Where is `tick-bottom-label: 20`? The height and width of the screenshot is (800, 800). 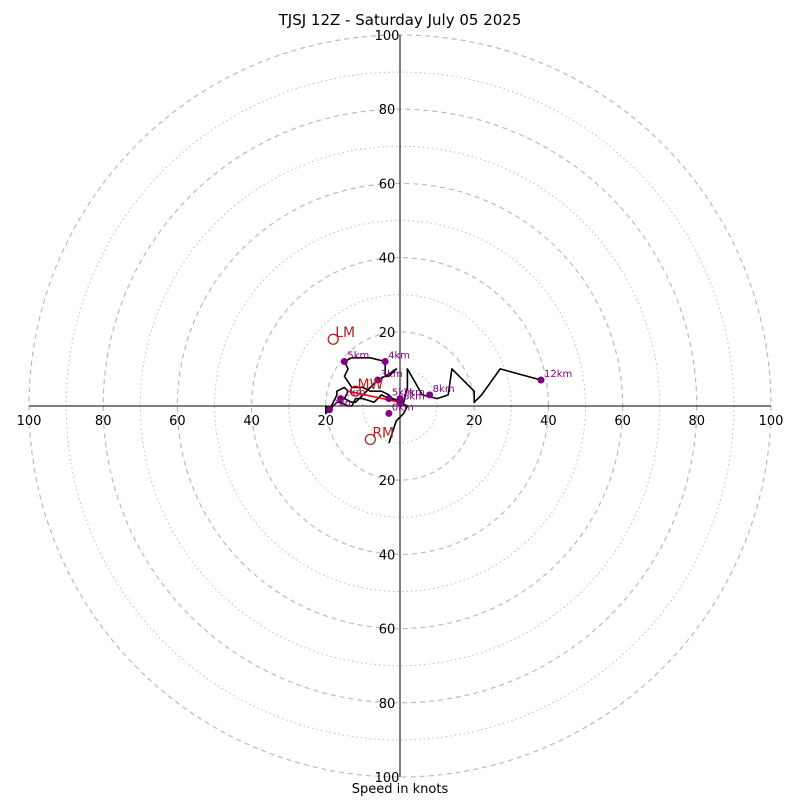 tick-bottom-label: 20 is located at coordinates (387, 481).